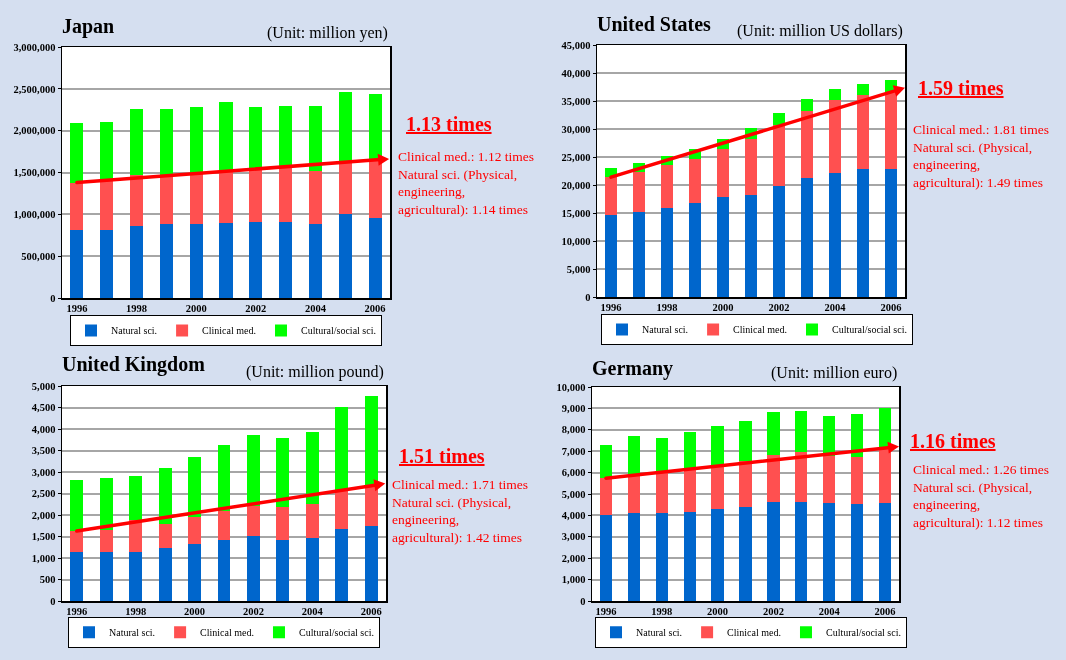 The image size is (1066, 660). Describe the element at coordinates (34, 131) in the screenshot. I see `y-tick-label: 2,000,000` at that location.